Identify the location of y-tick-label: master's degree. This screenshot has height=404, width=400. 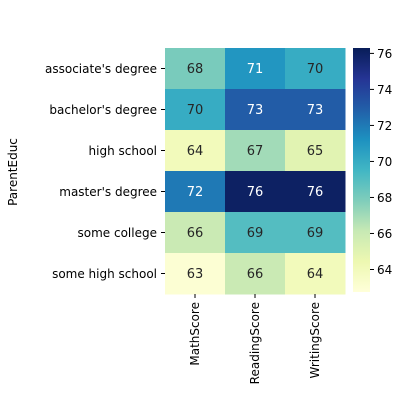
(108, 192).